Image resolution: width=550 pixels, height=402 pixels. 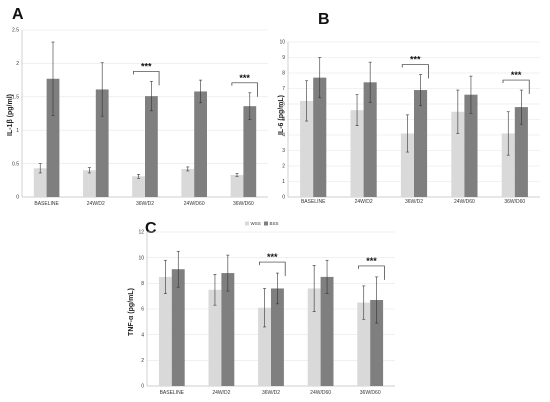 What do you see at coordinates (141, 233) in the screenshot?
I see `y-tick-label: 12` at bounding box center [141, 233].